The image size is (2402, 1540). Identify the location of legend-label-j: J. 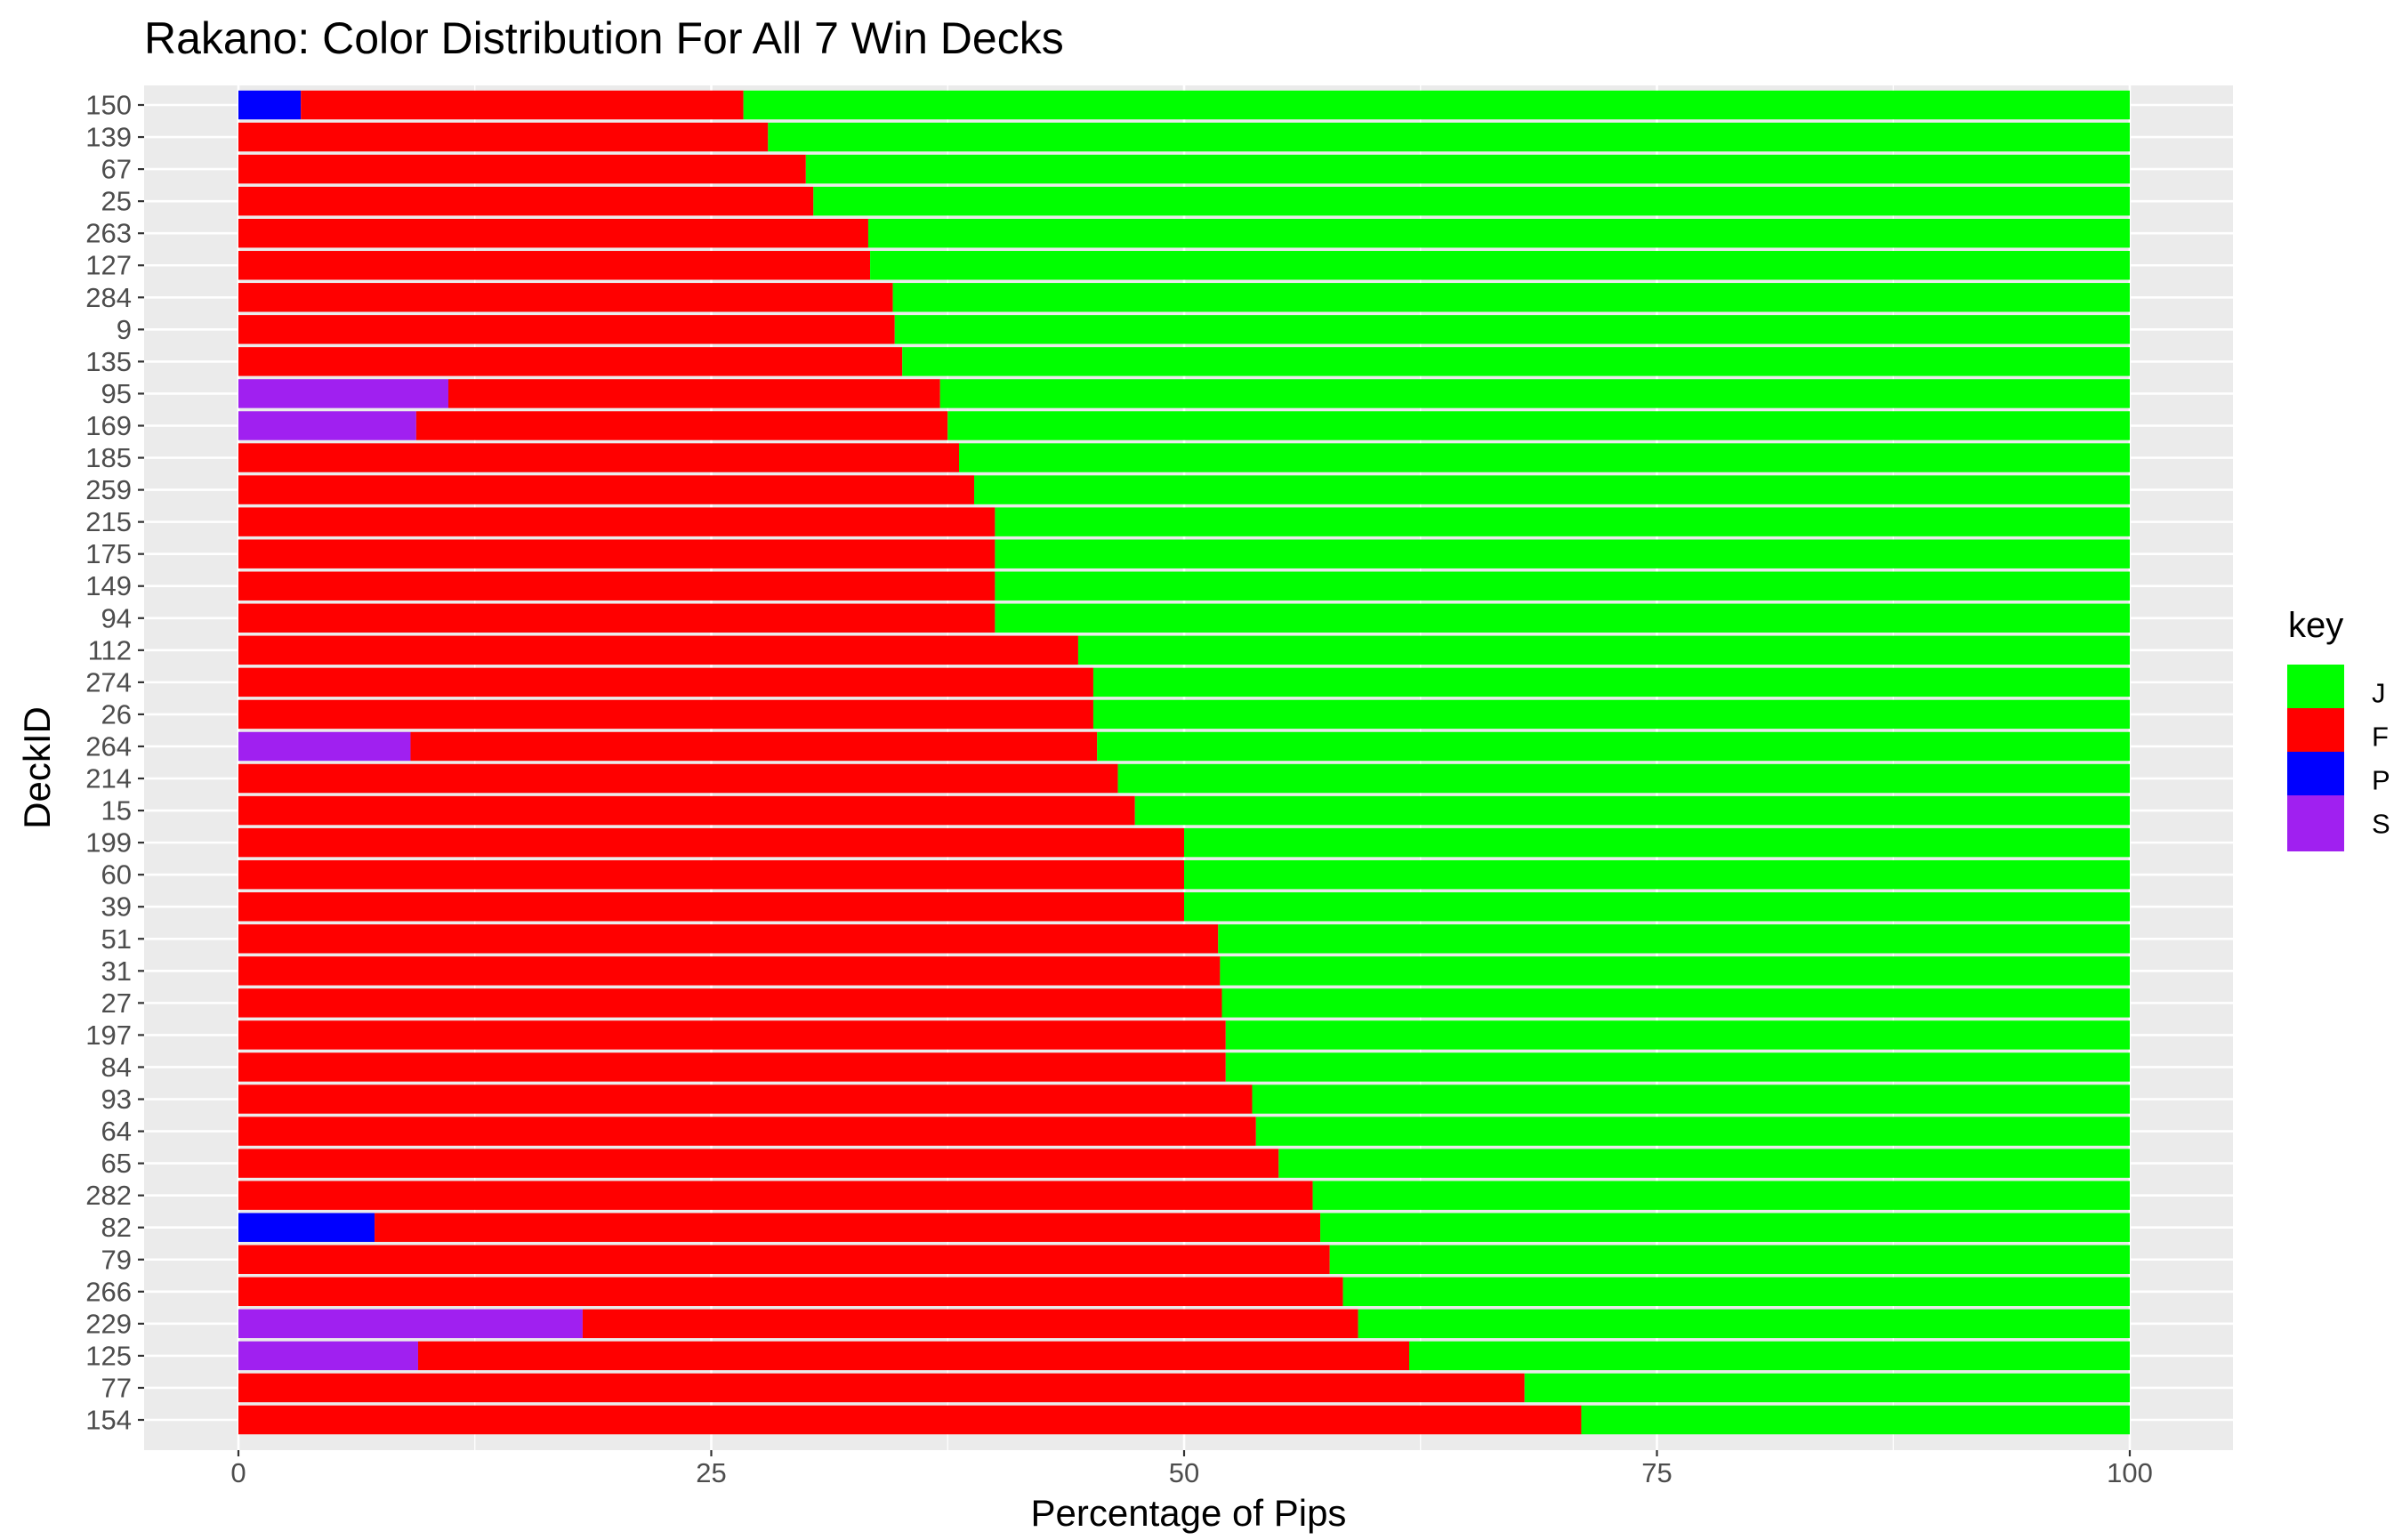
(2379, 693).